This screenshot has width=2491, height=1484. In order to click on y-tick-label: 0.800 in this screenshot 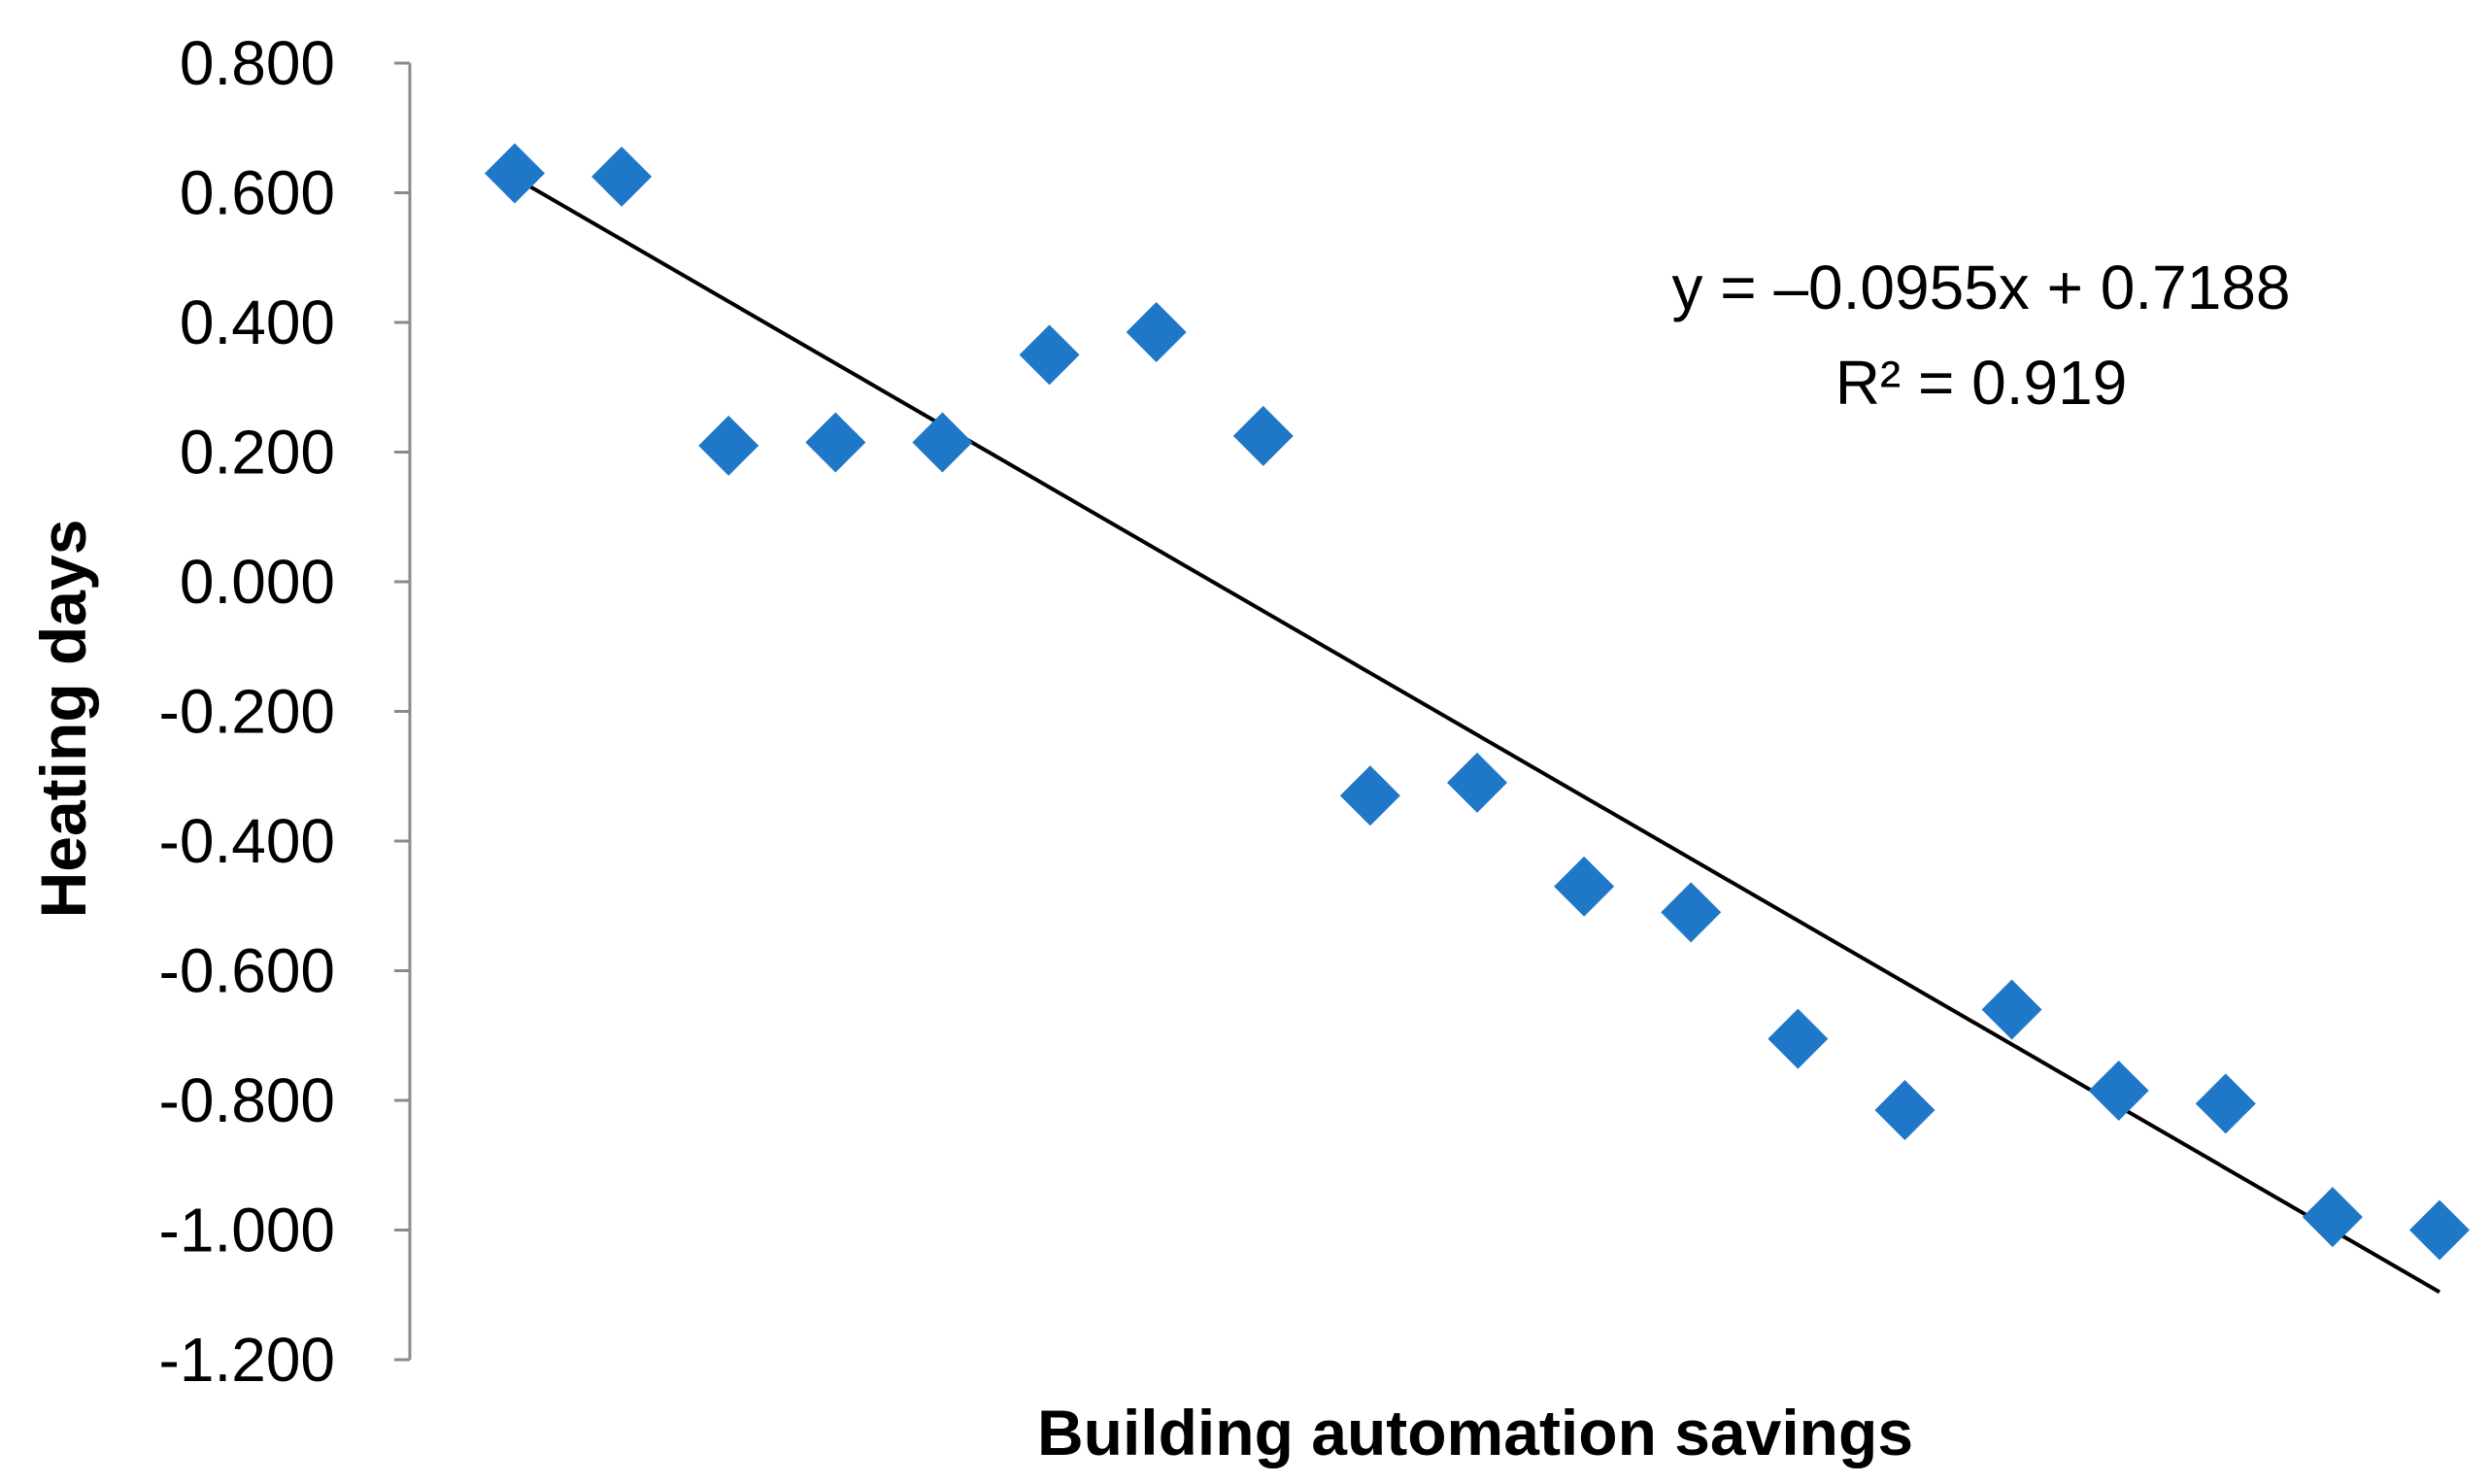, I will do `click(258, 63)`.